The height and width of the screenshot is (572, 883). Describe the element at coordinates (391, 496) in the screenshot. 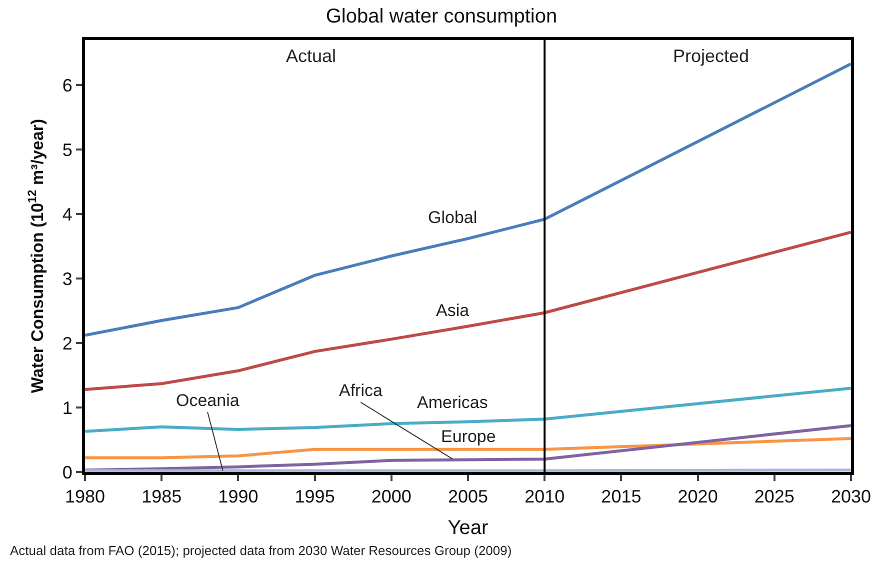

I see `x-tick-label: 2000` at that location.